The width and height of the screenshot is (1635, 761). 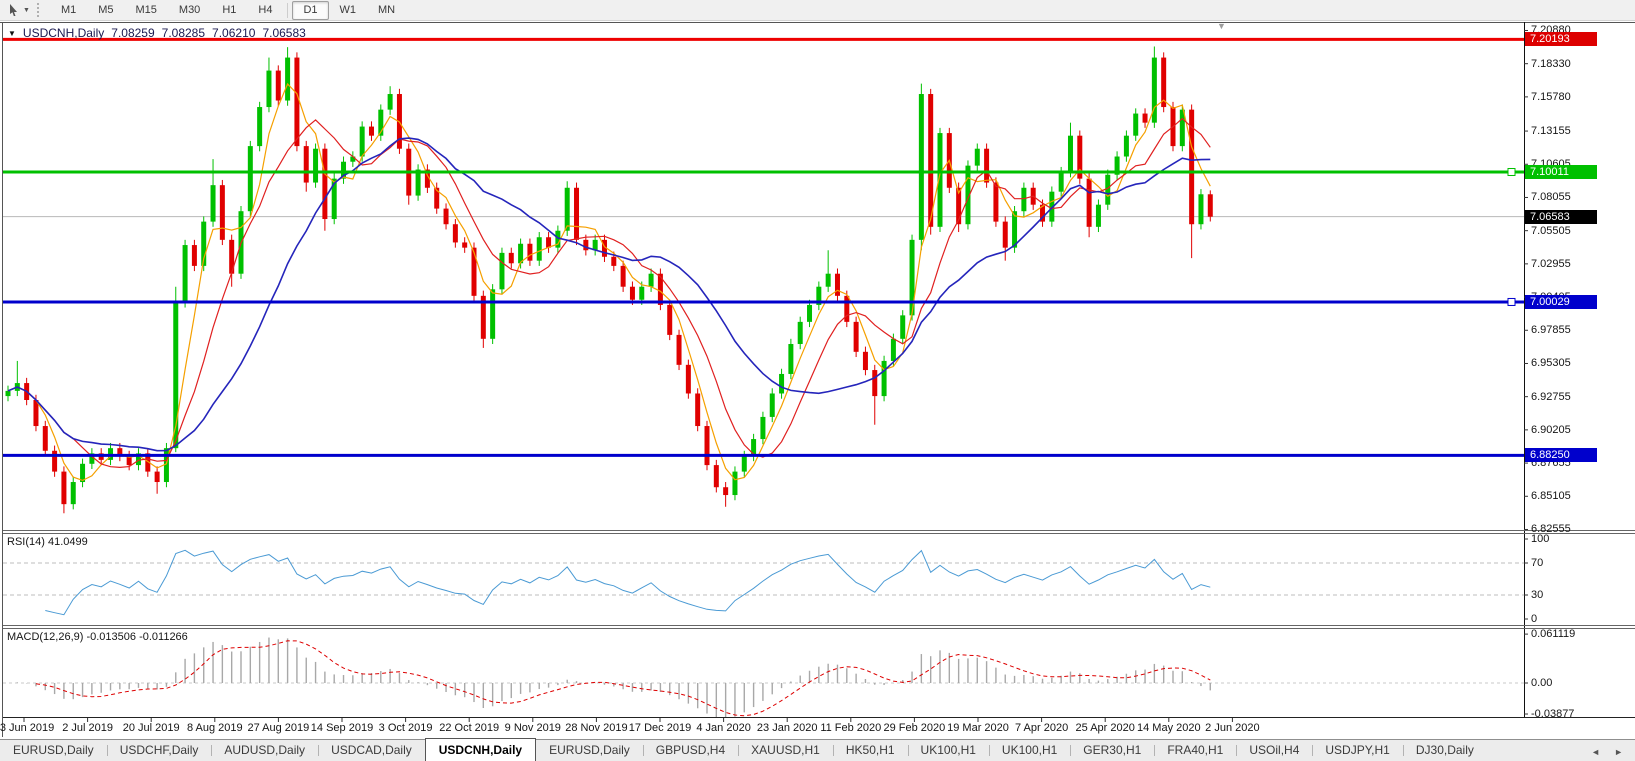 What do you see at coordinates (264, 750) in the screenshot?
I see `chart-tab-audusd-daily-2: AUDUSD,Daily` at bounding box center [264, 750].